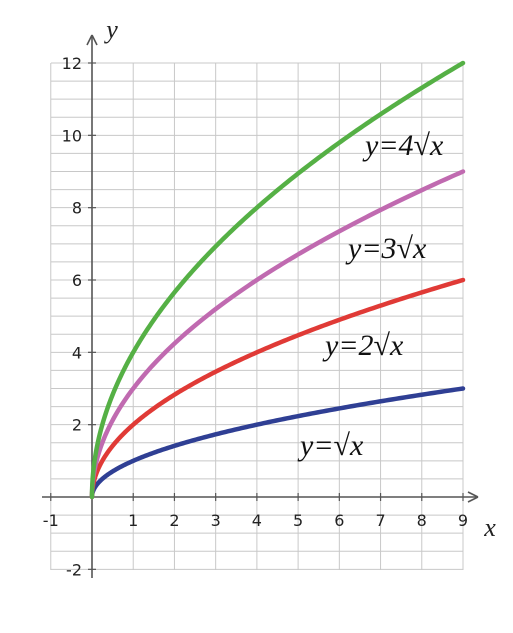  I want to click on x-tick-label: 2, so click(174, 520).